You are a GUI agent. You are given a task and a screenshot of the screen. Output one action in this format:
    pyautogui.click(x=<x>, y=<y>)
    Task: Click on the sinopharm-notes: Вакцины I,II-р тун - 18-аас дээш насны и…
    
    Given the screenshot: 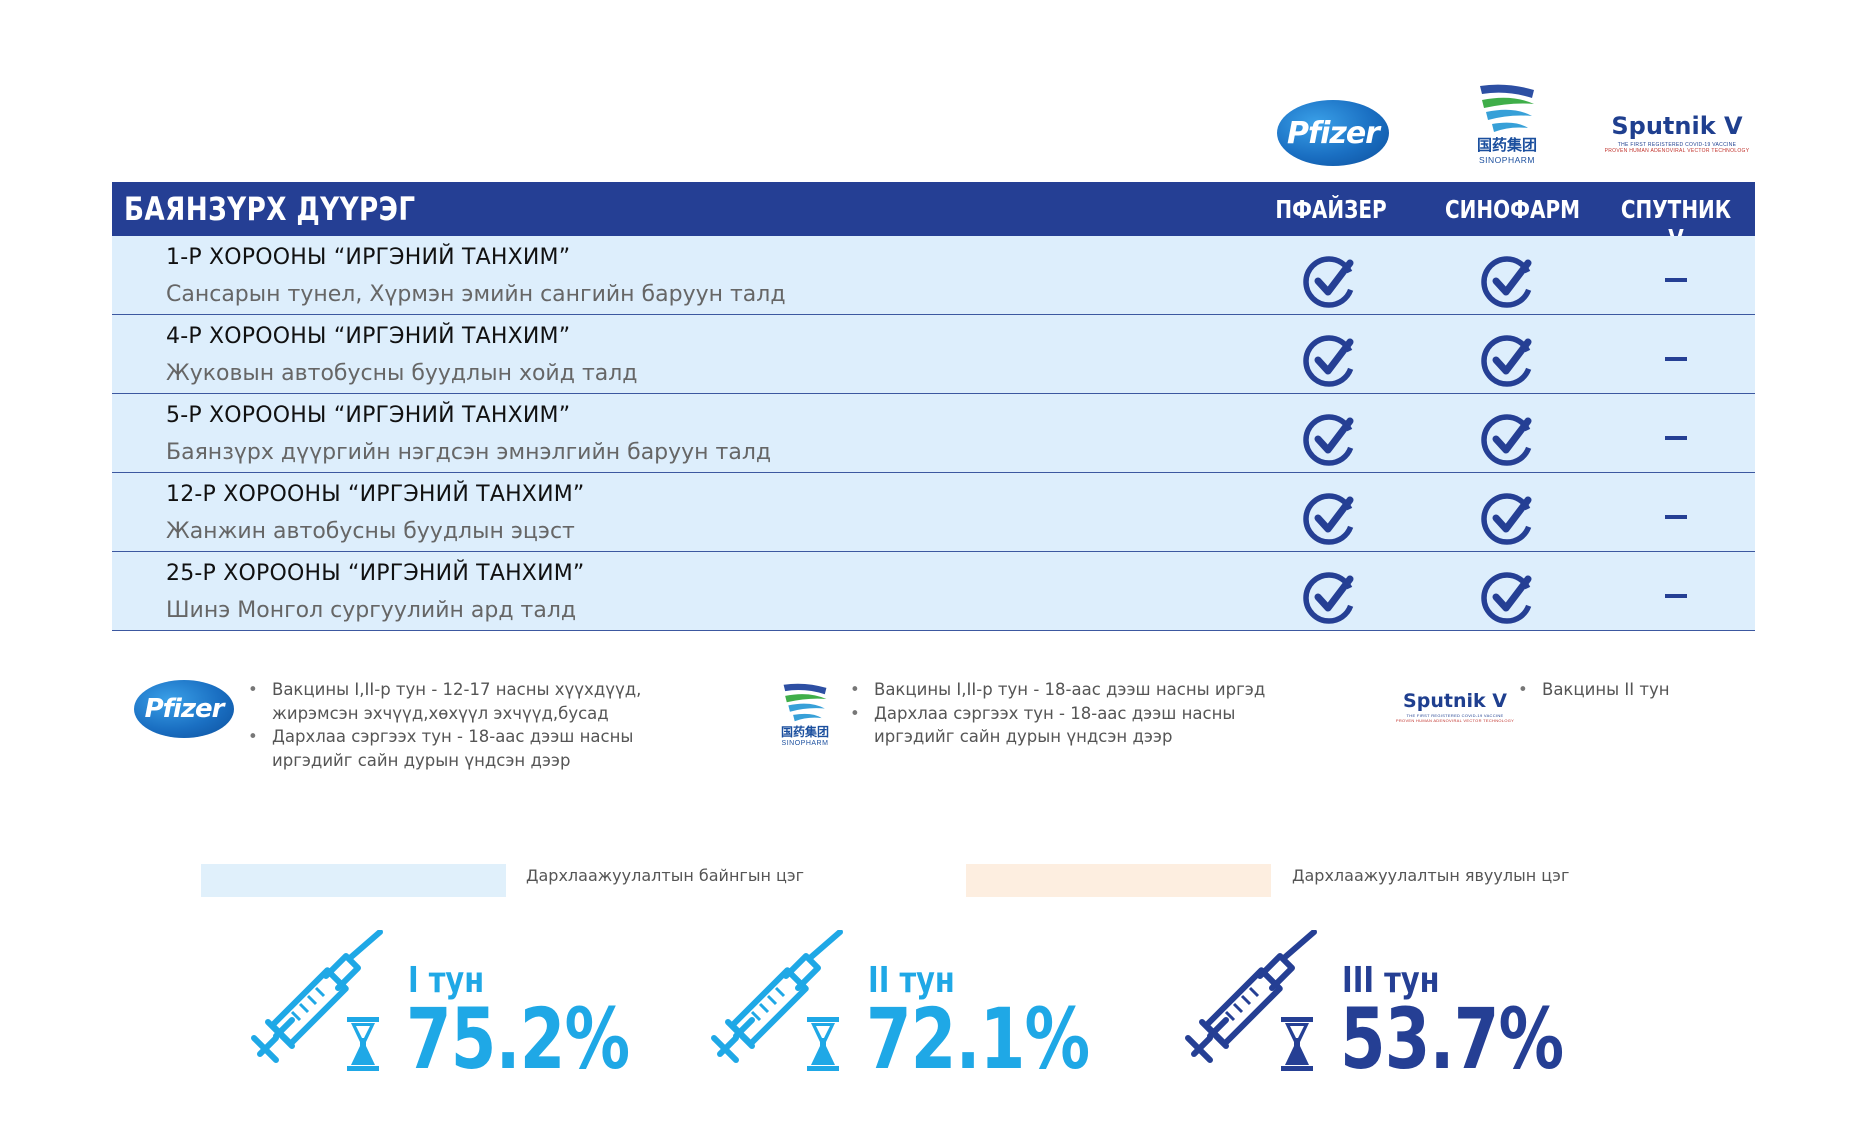 What is the action you would take?
    pyautogui.click(x=1056, y=713)
    